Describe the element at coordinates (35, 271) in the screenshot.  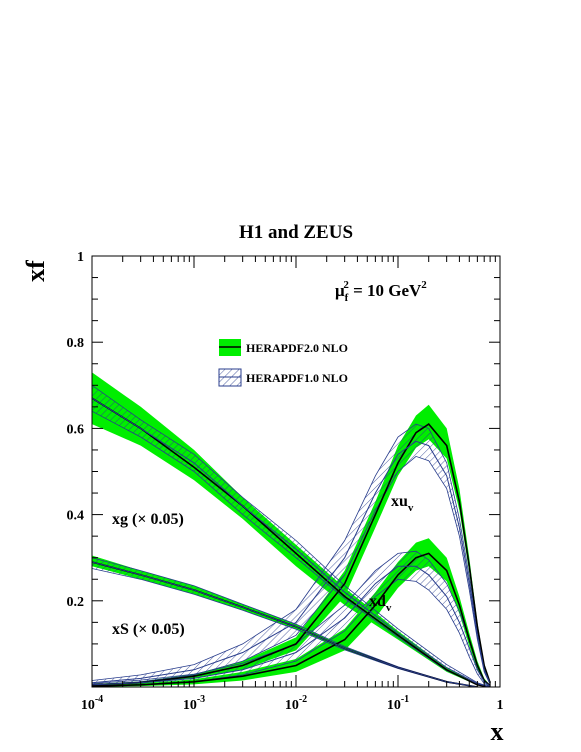
I see `y-axis-label: xf` at that location.